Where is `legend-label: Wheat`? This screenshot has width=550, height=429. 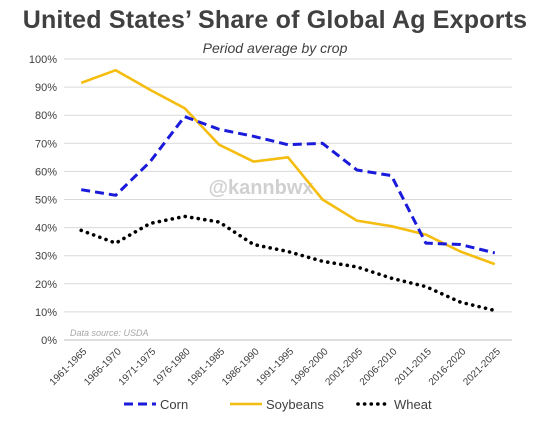 legend-label: Wheat is located at coordinates (413, 404).